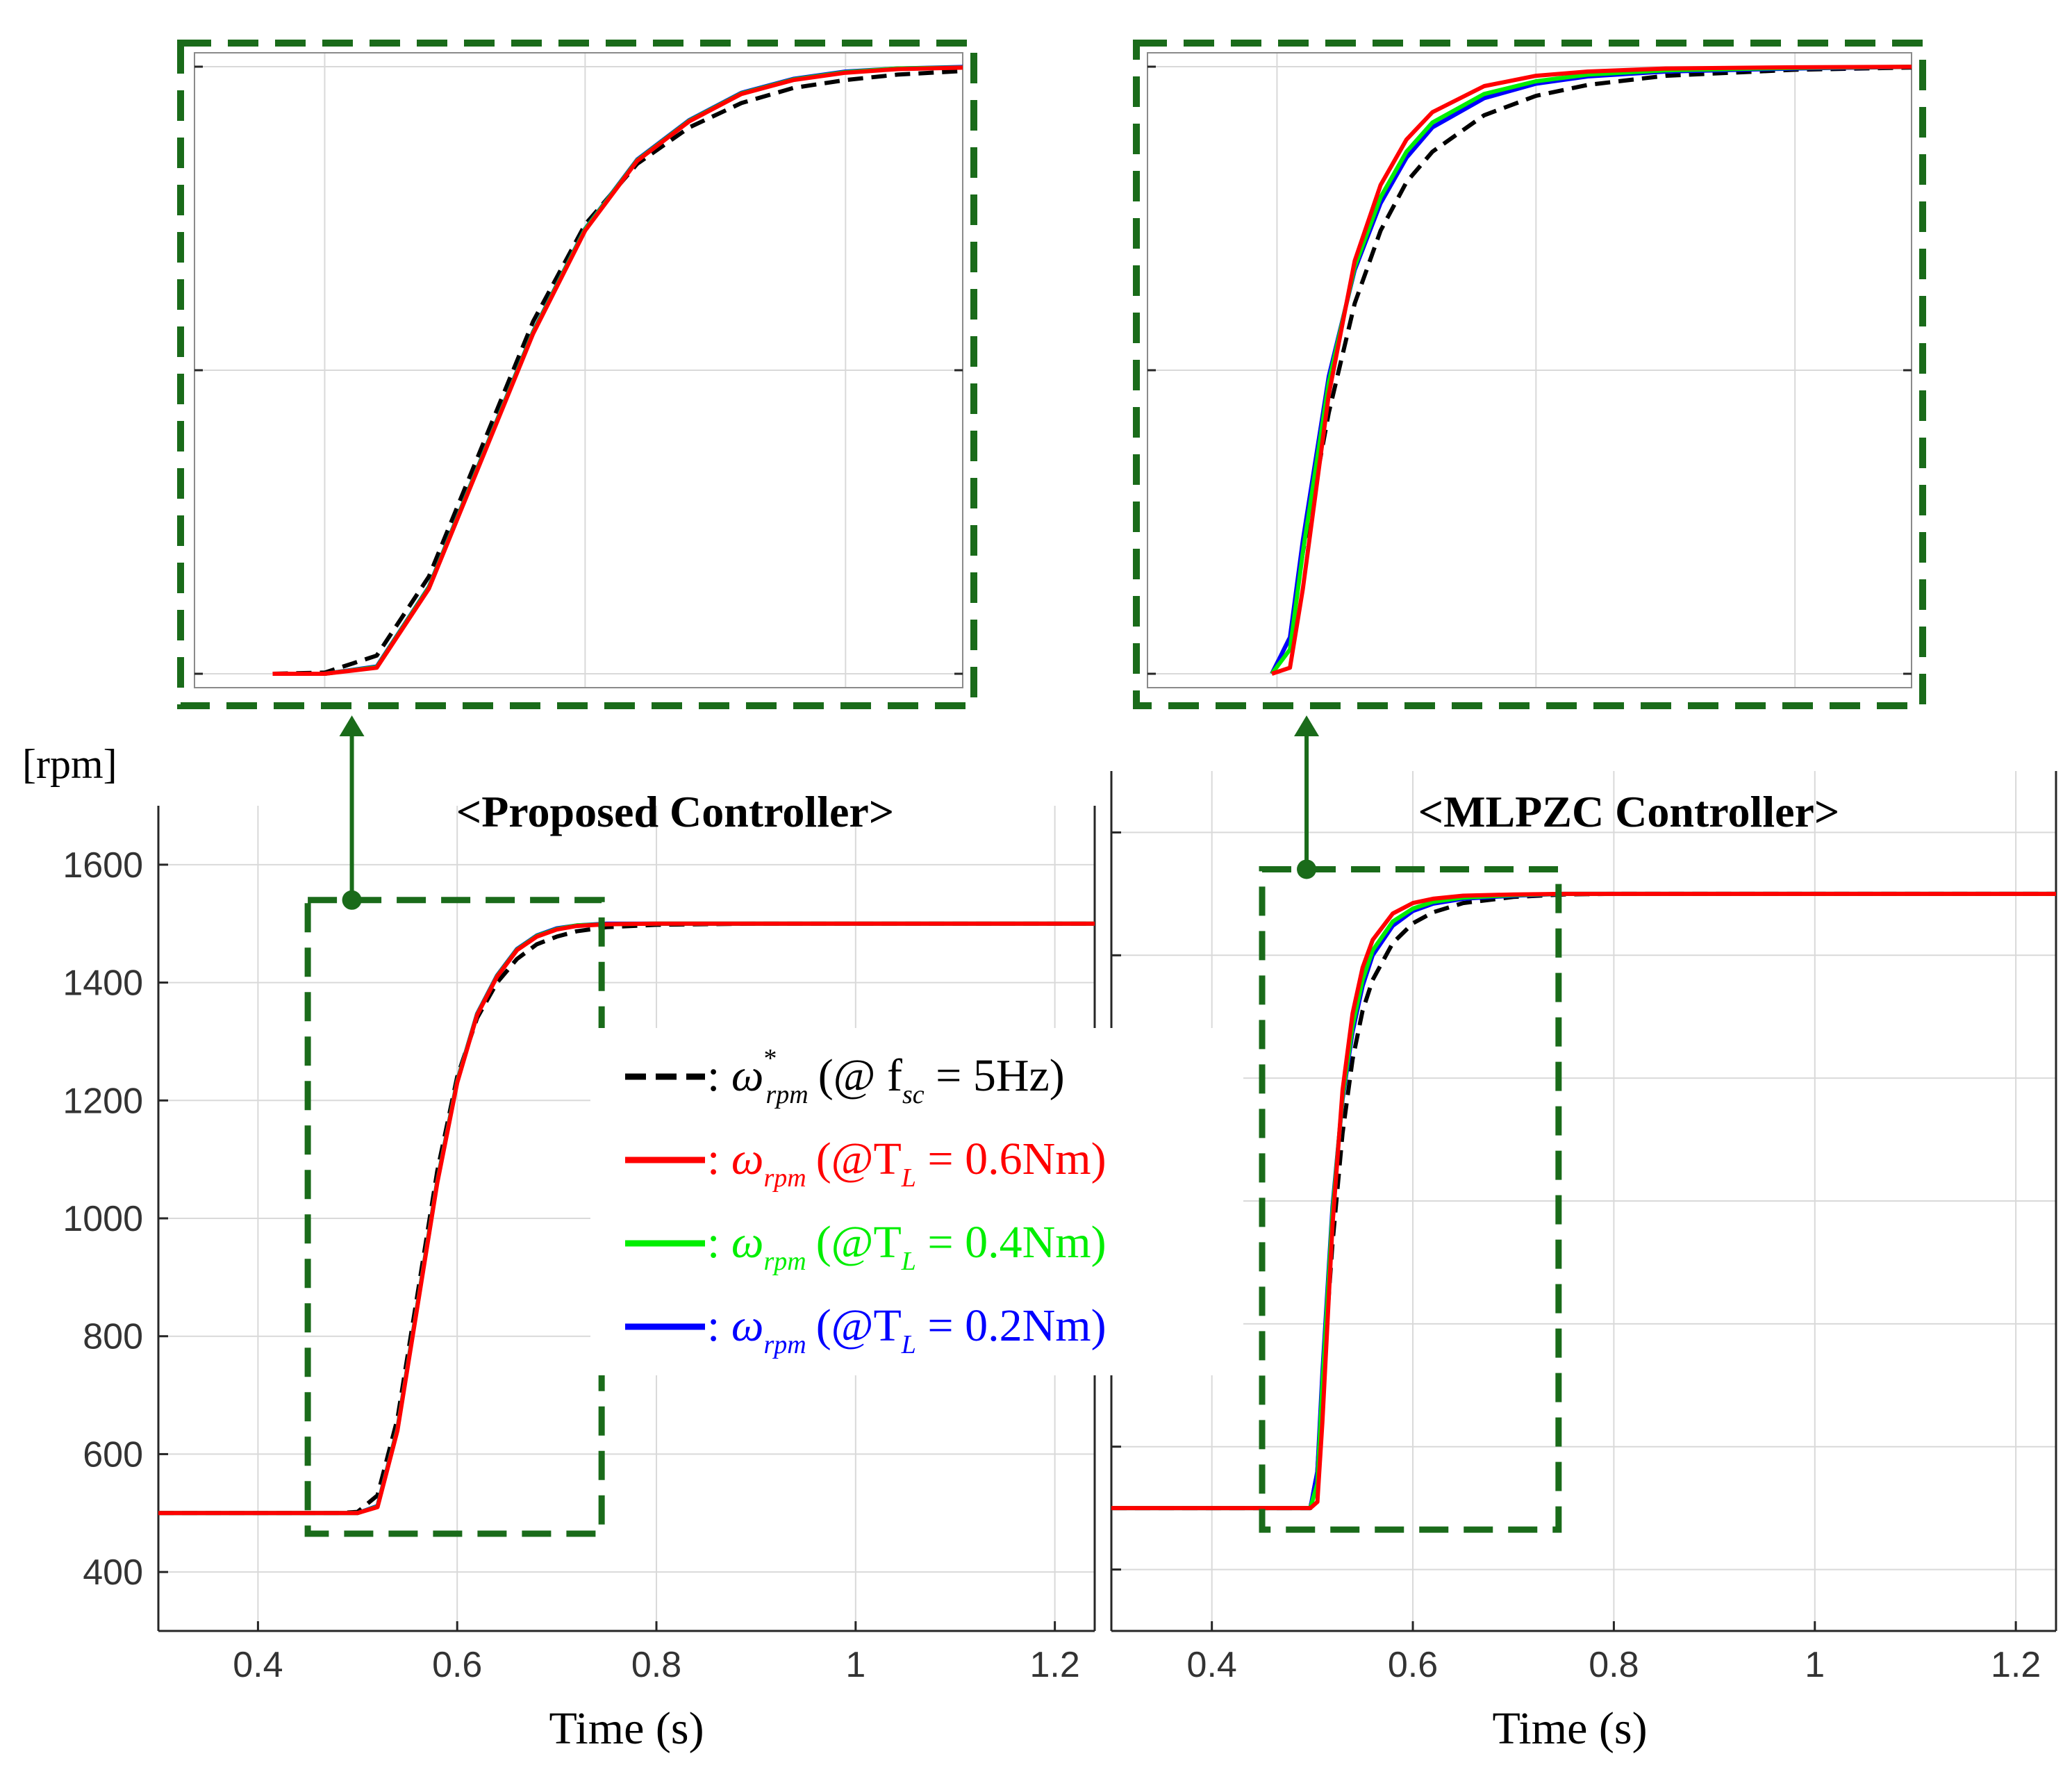 The height and width of the screenshot is (1765, 2072). What do you see at coordinates (886, 1076) in the screenshot?
I see `legend-entry: : ω* rpm (@ fsc = 5Hz)` at bounding box center [886, 1076].